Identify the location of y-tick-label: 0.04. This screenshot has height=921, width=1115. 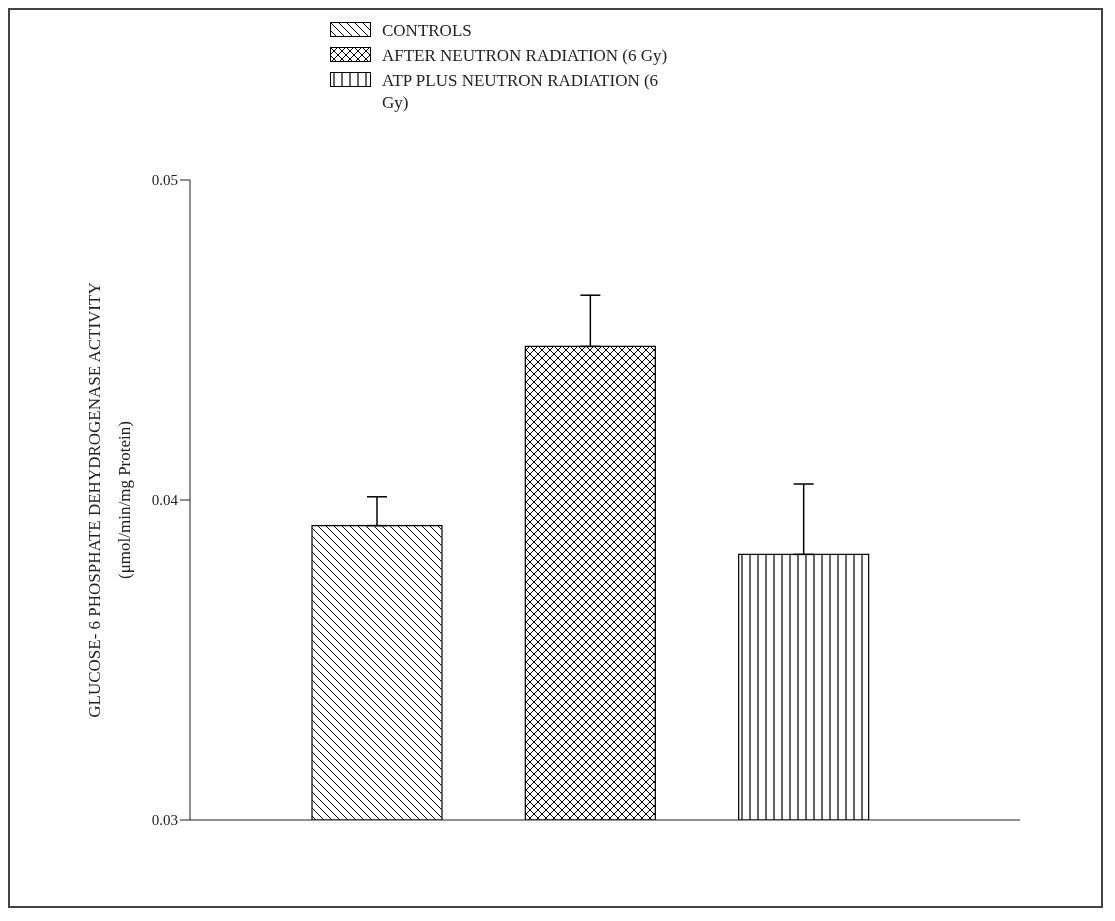
(165, 500).